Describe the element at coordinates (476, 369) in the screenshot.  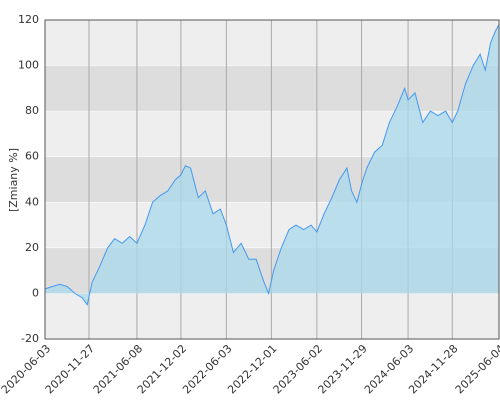
I see `x-tick-label: 2025-06-04` at that location.